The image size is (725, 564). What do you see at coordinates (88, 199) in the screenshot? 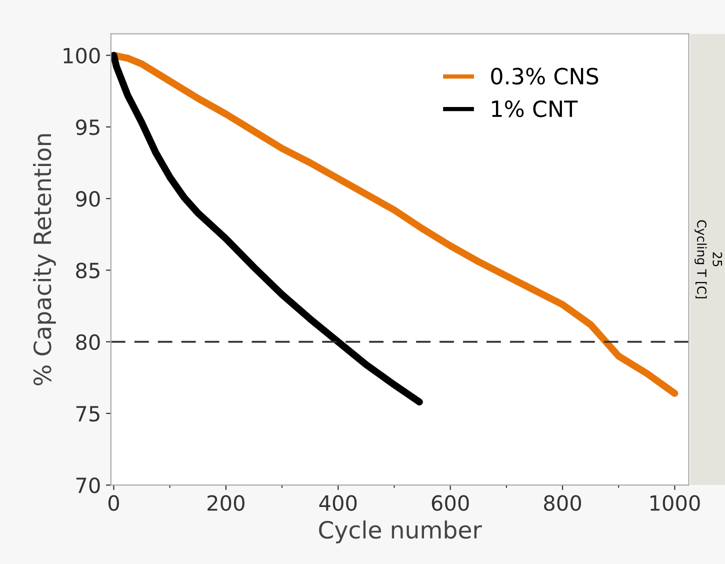
I see `y-tick-label: 90` at bounding box center [88, 199].